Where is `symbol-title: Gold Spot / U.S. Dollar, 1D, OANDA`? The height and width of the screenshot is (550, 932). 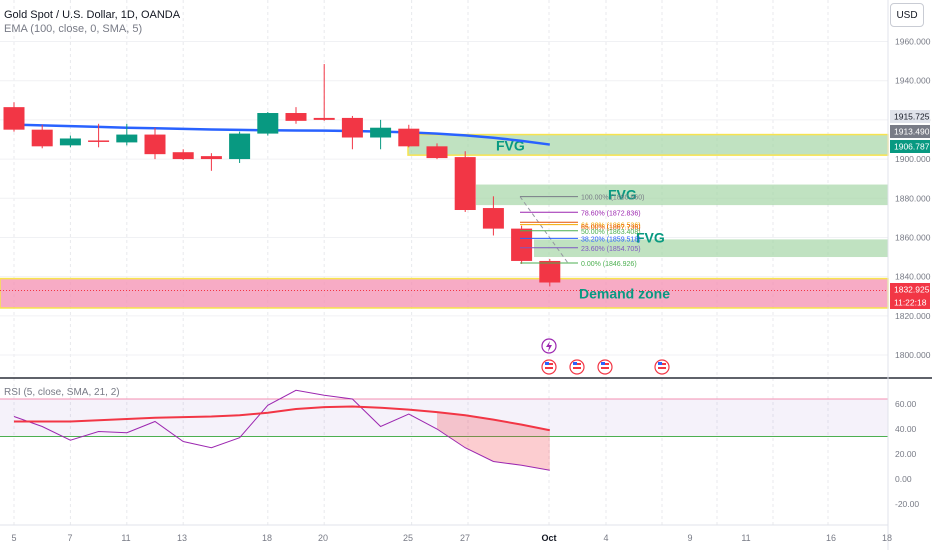
symbol-title: Gold Spot / U.S. Dollar, 1D, OANDA is located at coordinates (92, 15).